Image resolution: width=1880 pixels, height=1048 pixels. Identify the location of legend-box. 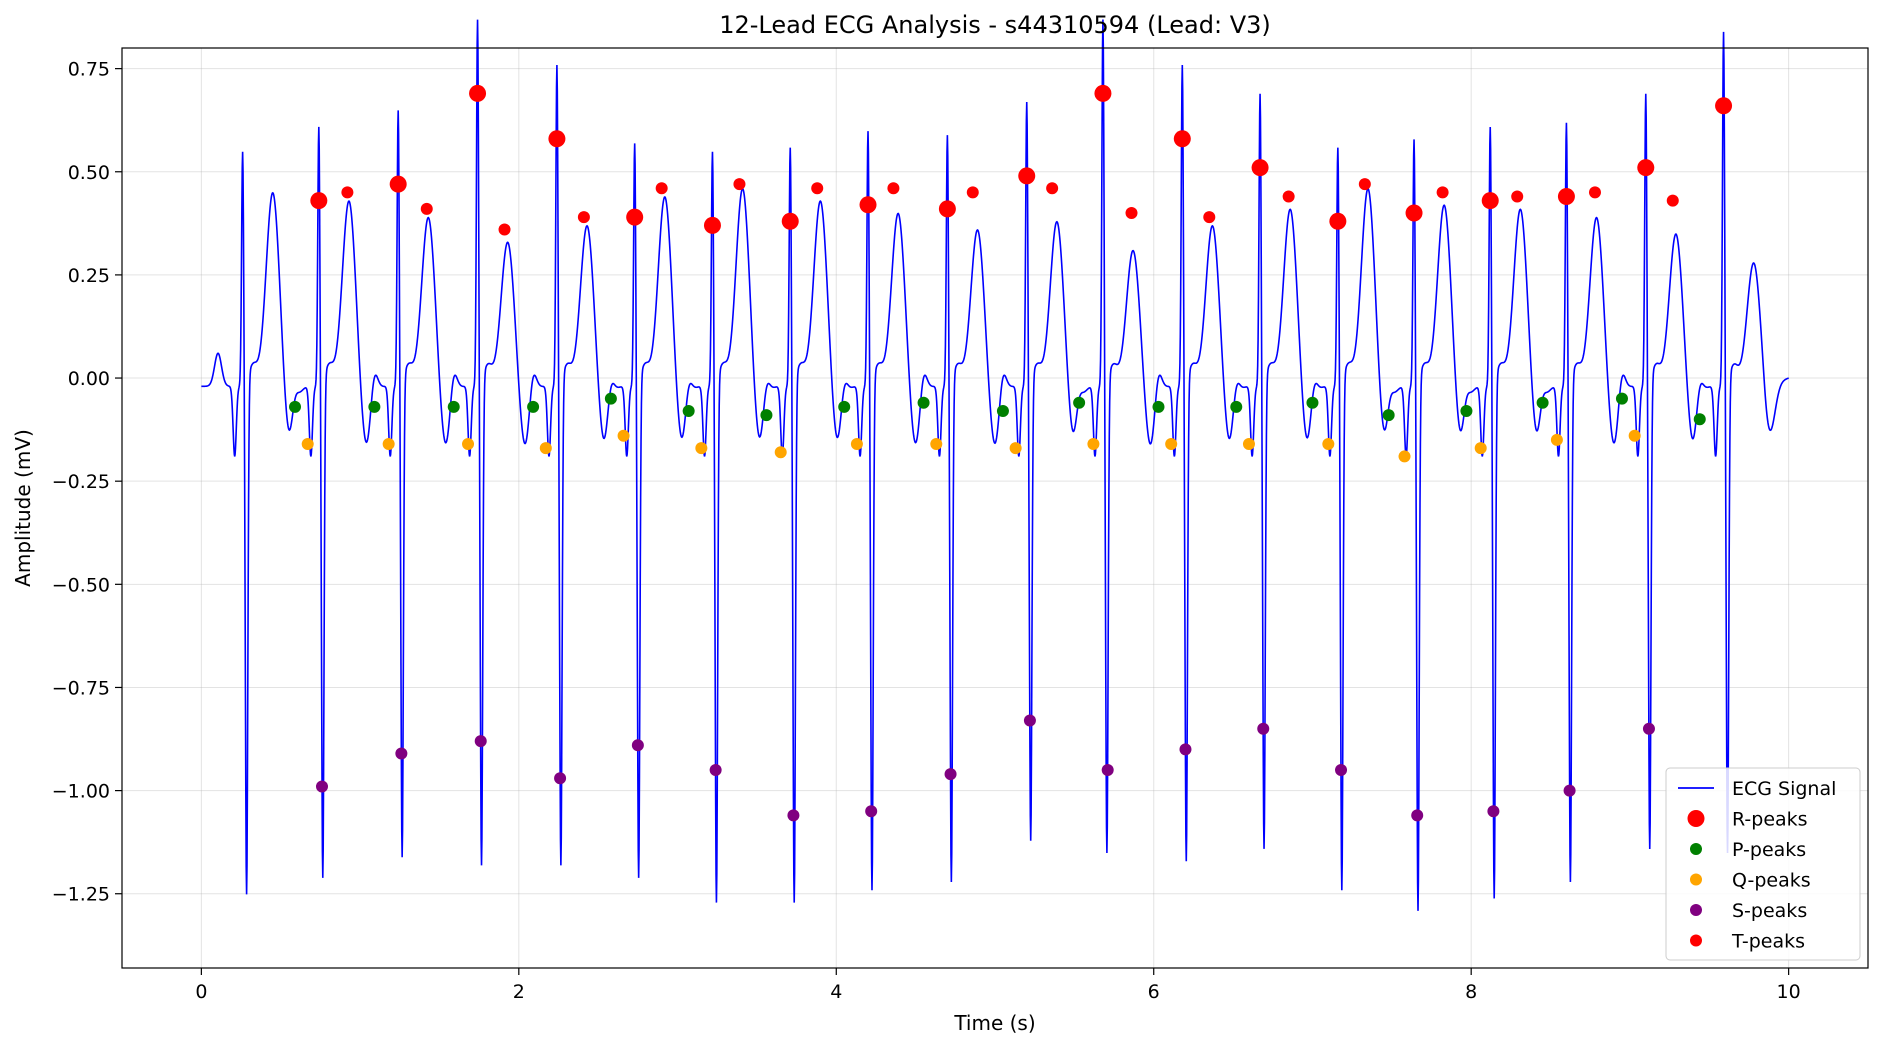
(1763, 864).